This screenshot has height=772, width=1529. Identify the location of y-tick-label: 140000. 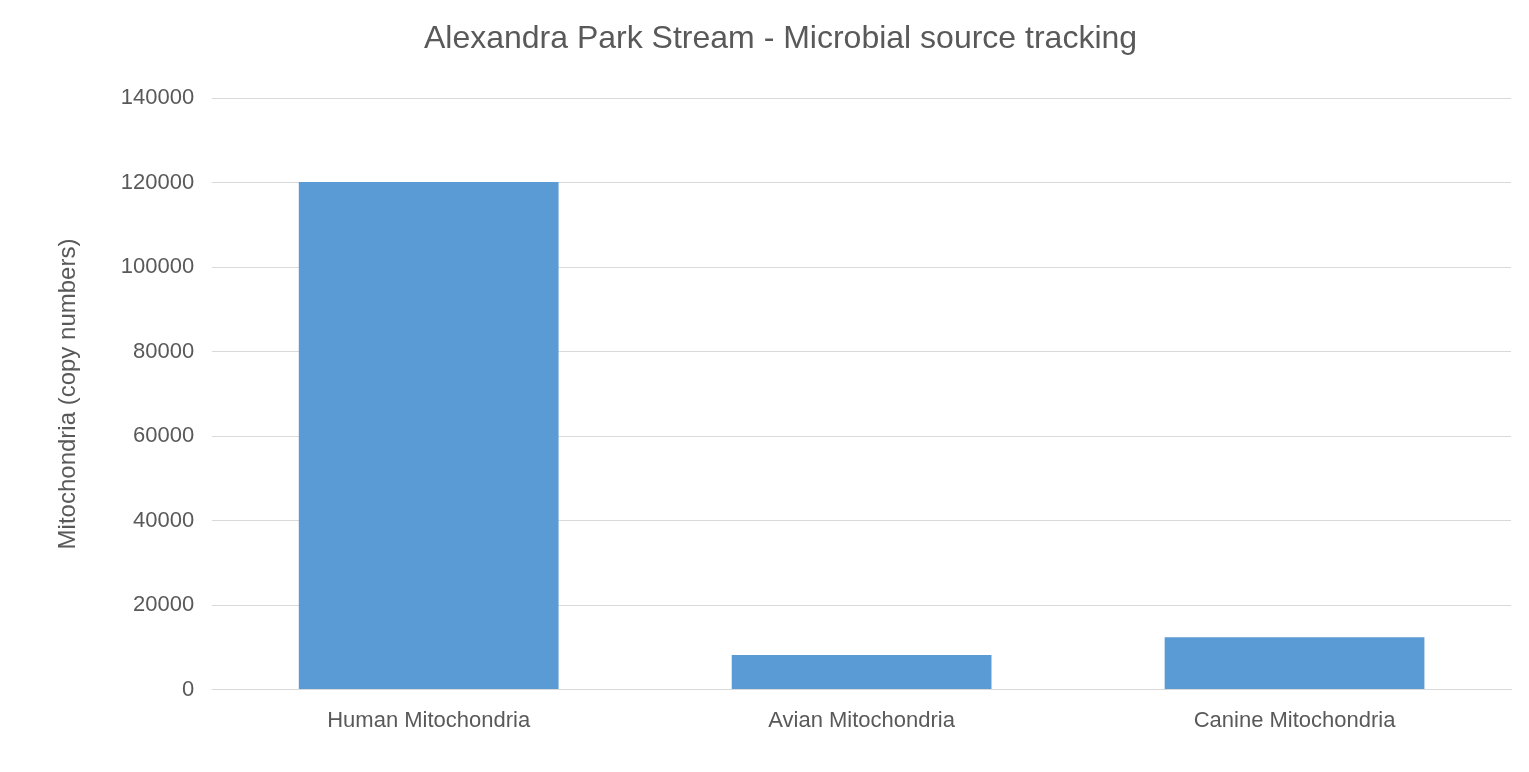
(157, 97).